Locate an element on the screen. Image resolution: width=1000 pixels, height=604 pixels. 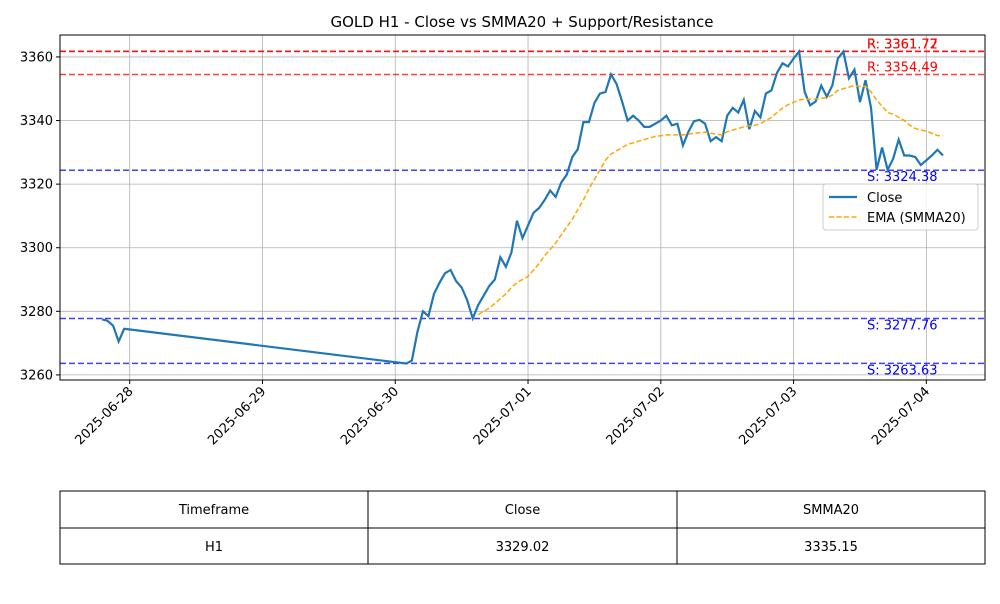
table-header: Timeframe is located at coordinates (213, 510).